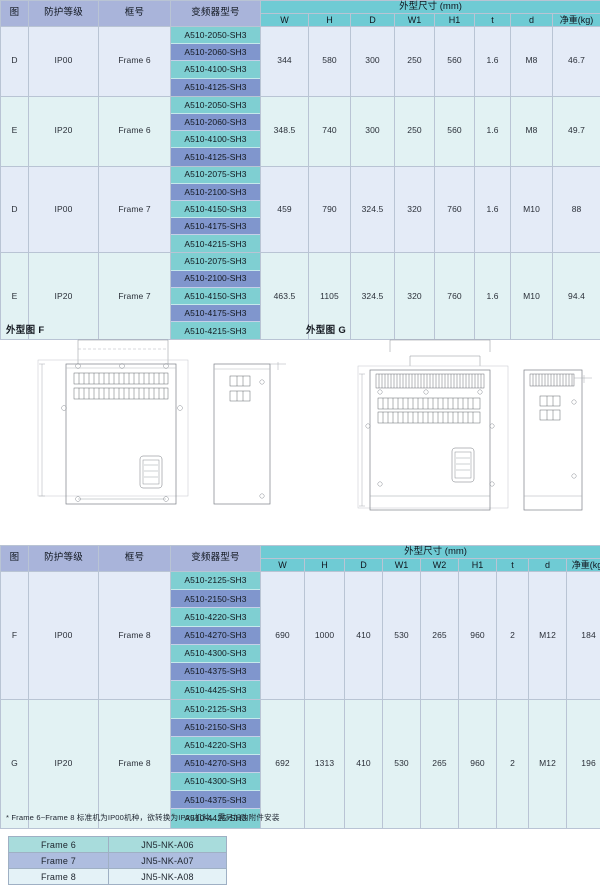 The image size is (600, 886). What do you see at coordinates (575, 131) in the screenshot?
I see `cell--kg-: 49.7` at bounding box center [575, 131].